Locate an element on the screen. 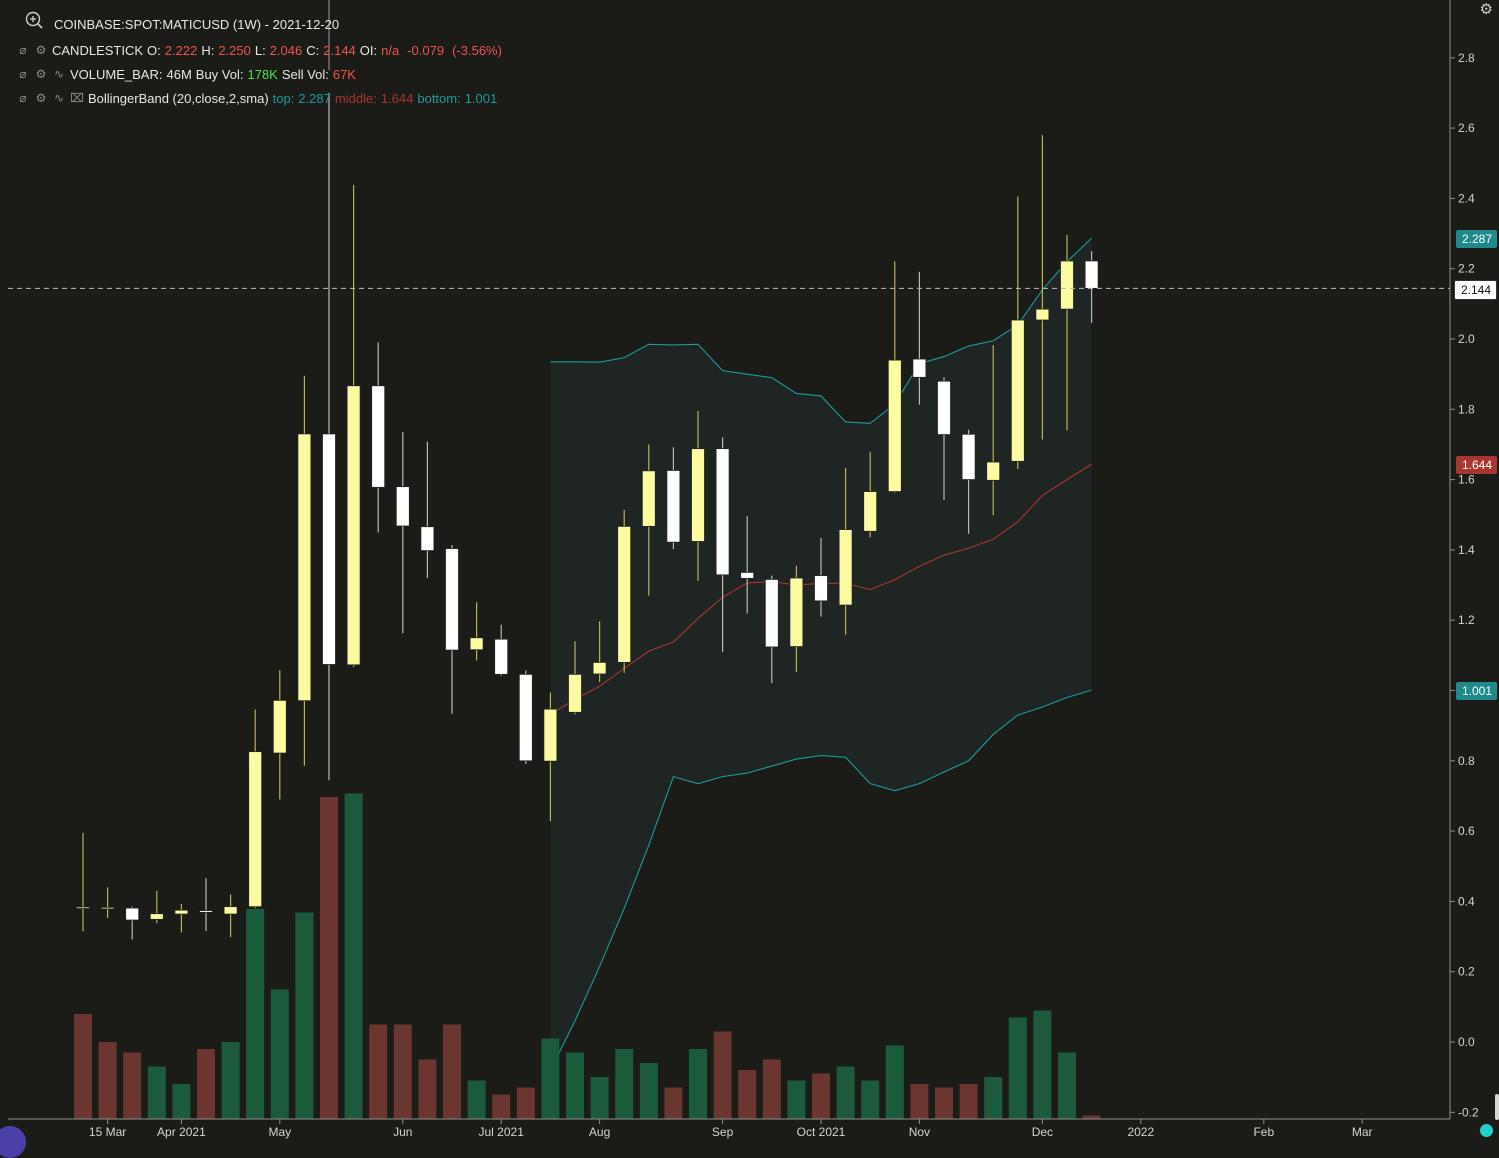  last-price-badge: 2.144 is located at coordinates (1475, 290).